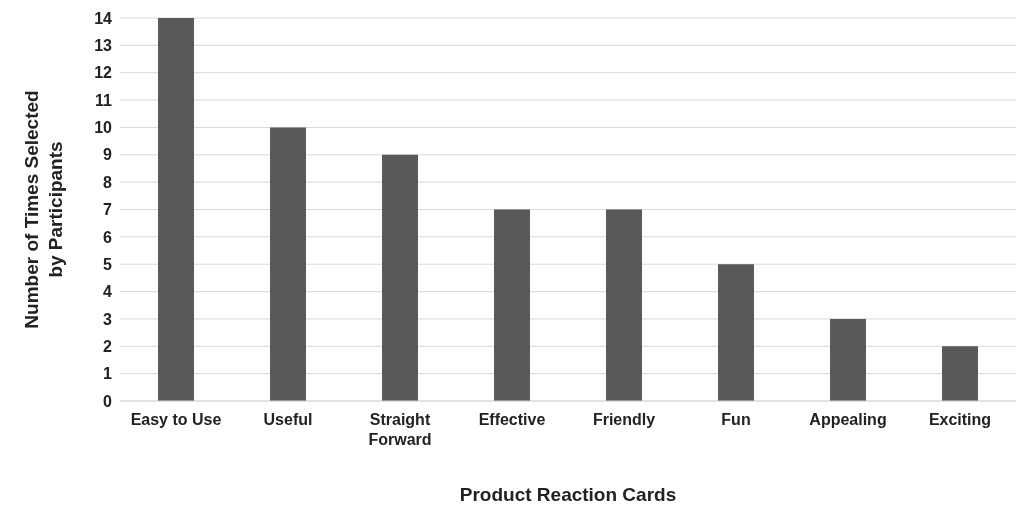 This screenshot has height=519, width=1034. What do you see at coordinates (108, 319) in the screenshot?
I see `y-tick-label: 3` at bounding box center [108, 319].